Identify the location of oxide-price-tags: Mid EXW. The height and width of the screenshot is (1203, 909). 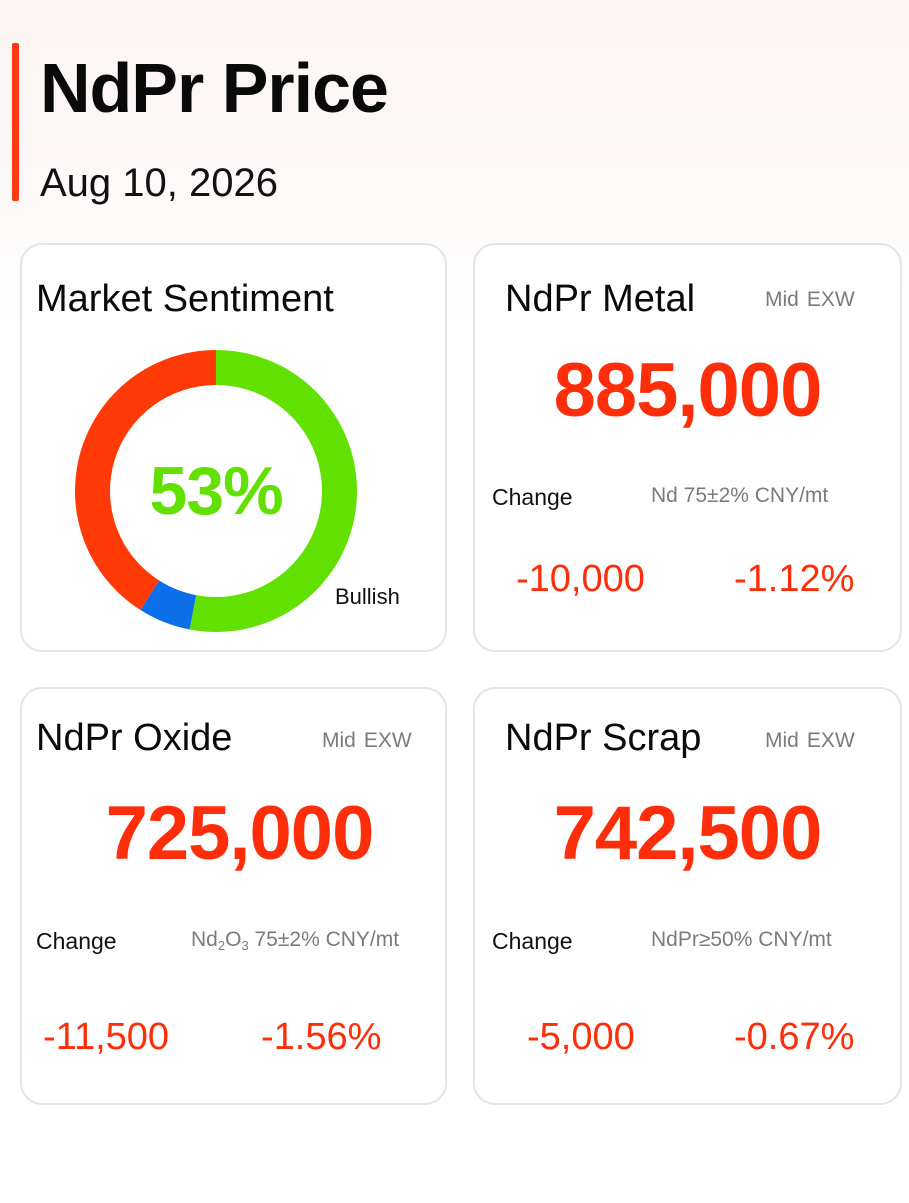
(367, 741).